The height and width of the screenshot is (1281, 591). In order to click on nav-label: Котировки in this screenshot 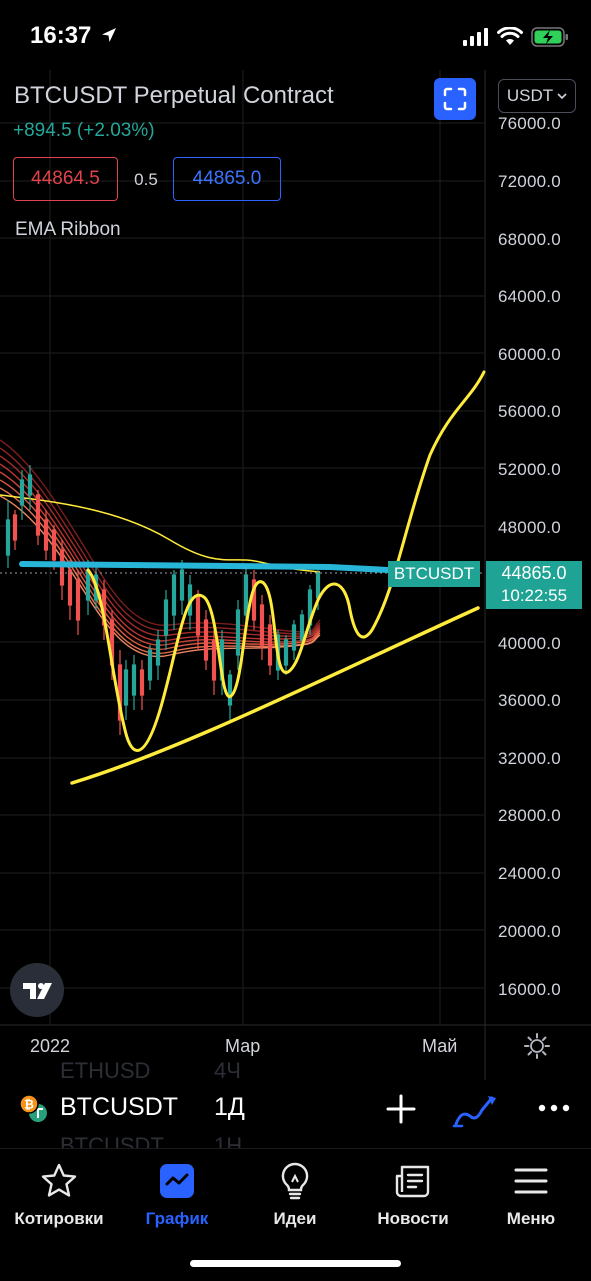, I will do `click(59, 1218)`.